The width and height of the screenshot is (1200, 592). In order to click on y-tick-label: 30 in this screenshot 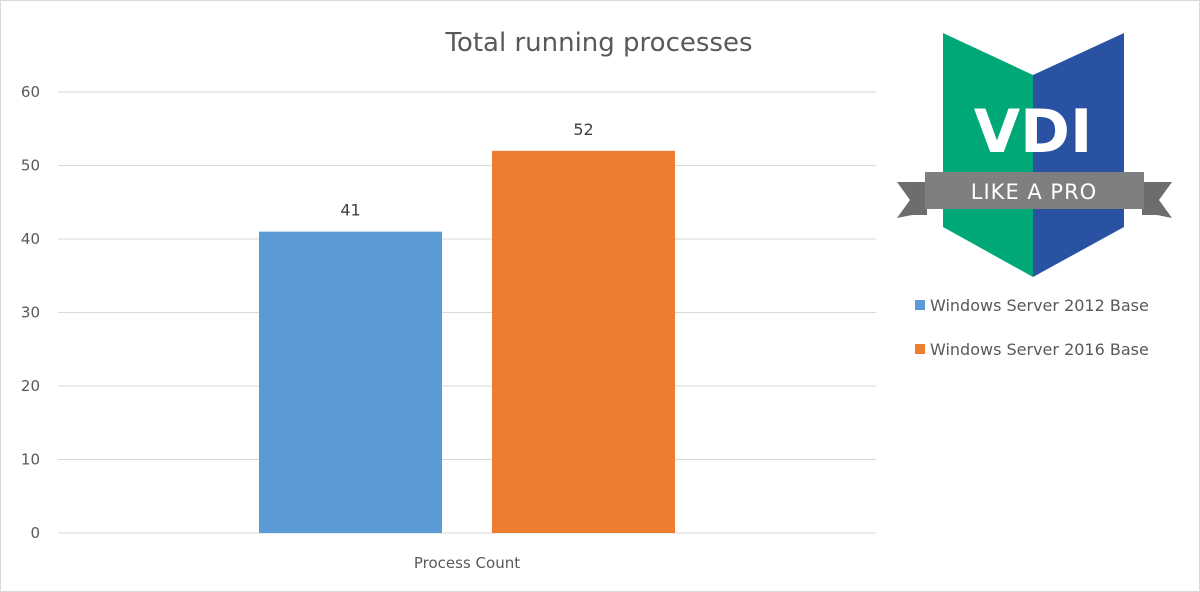, I will do `click(30, 313)`.